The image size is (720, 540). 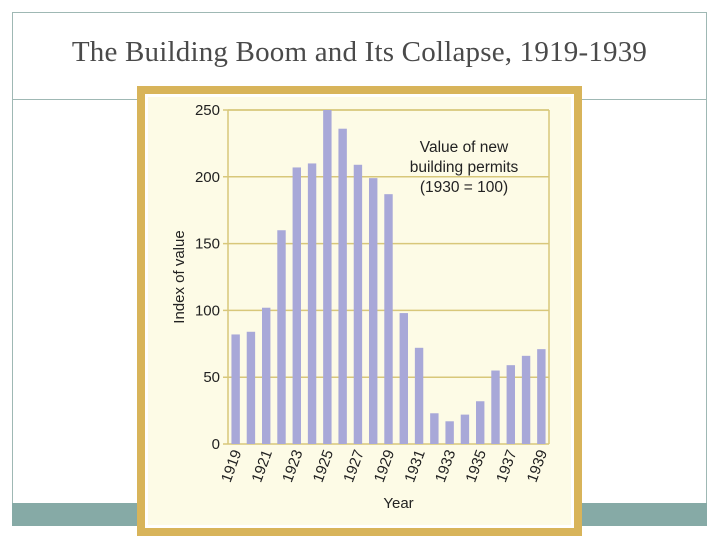 I want to click on bar-1930, so click(x=403, y=378).